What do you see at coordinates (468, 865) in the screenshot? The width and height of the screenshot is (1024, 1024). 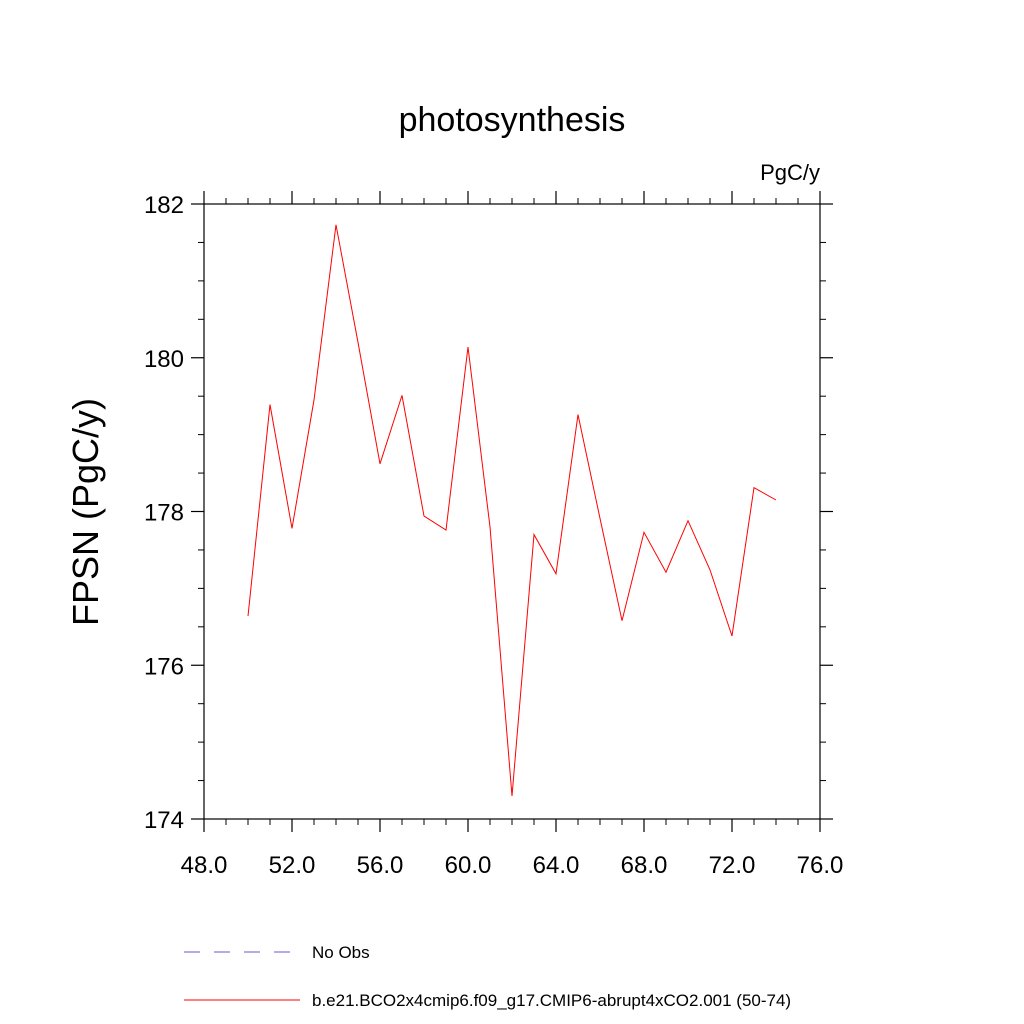 I see `x-tick-label: 60.0` at bounding box center [468, 865].